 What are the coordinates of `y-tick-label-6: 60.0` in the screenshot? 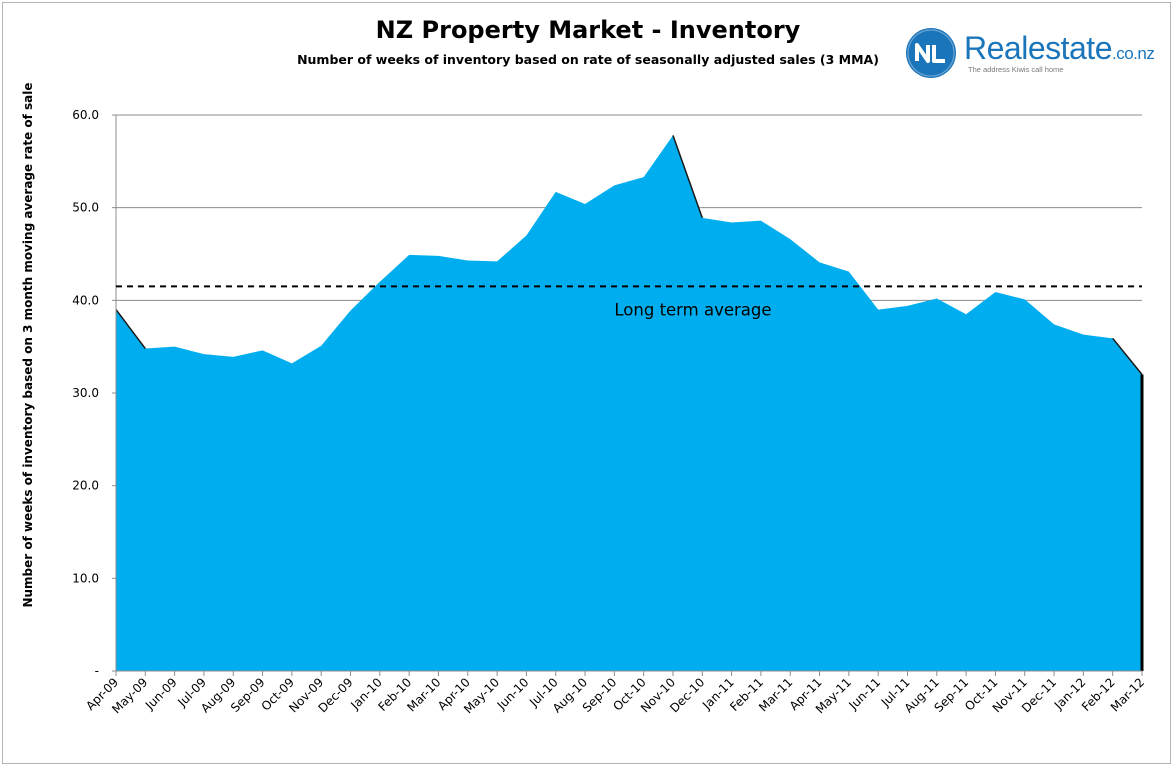 It's located at (85, 115).